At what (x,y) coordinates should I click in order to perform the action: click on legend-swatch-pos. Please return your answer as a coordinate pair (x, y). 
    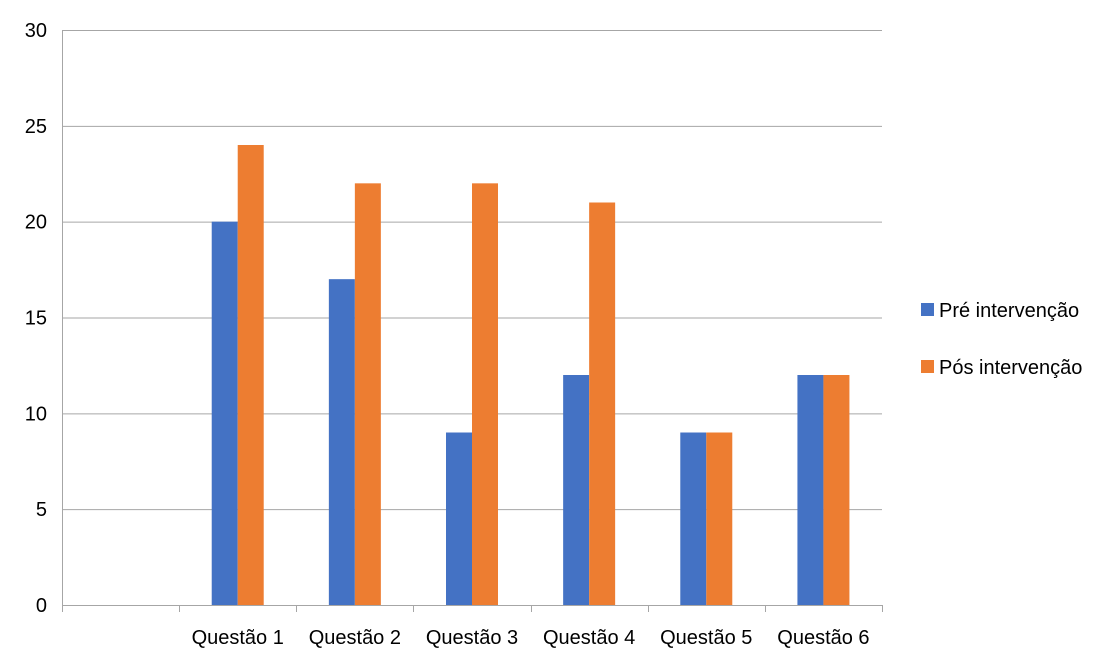
    Looking at the image, I should click on (927, 366).